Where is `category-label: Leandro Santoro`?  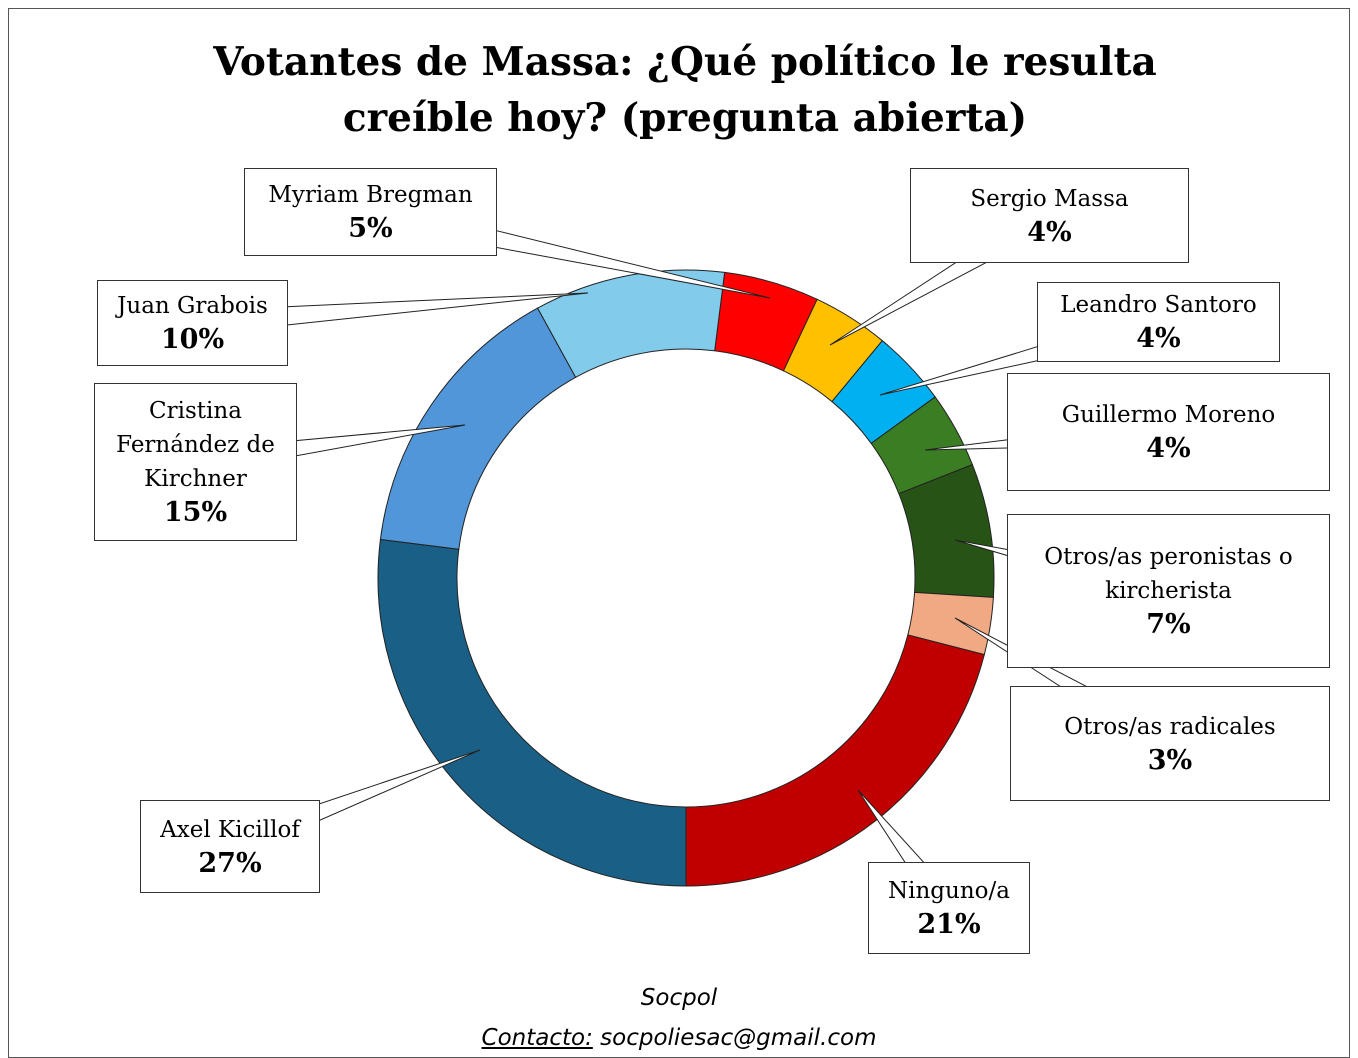 category-label: Leandro Santoro is located at coordinates (1158, 305).